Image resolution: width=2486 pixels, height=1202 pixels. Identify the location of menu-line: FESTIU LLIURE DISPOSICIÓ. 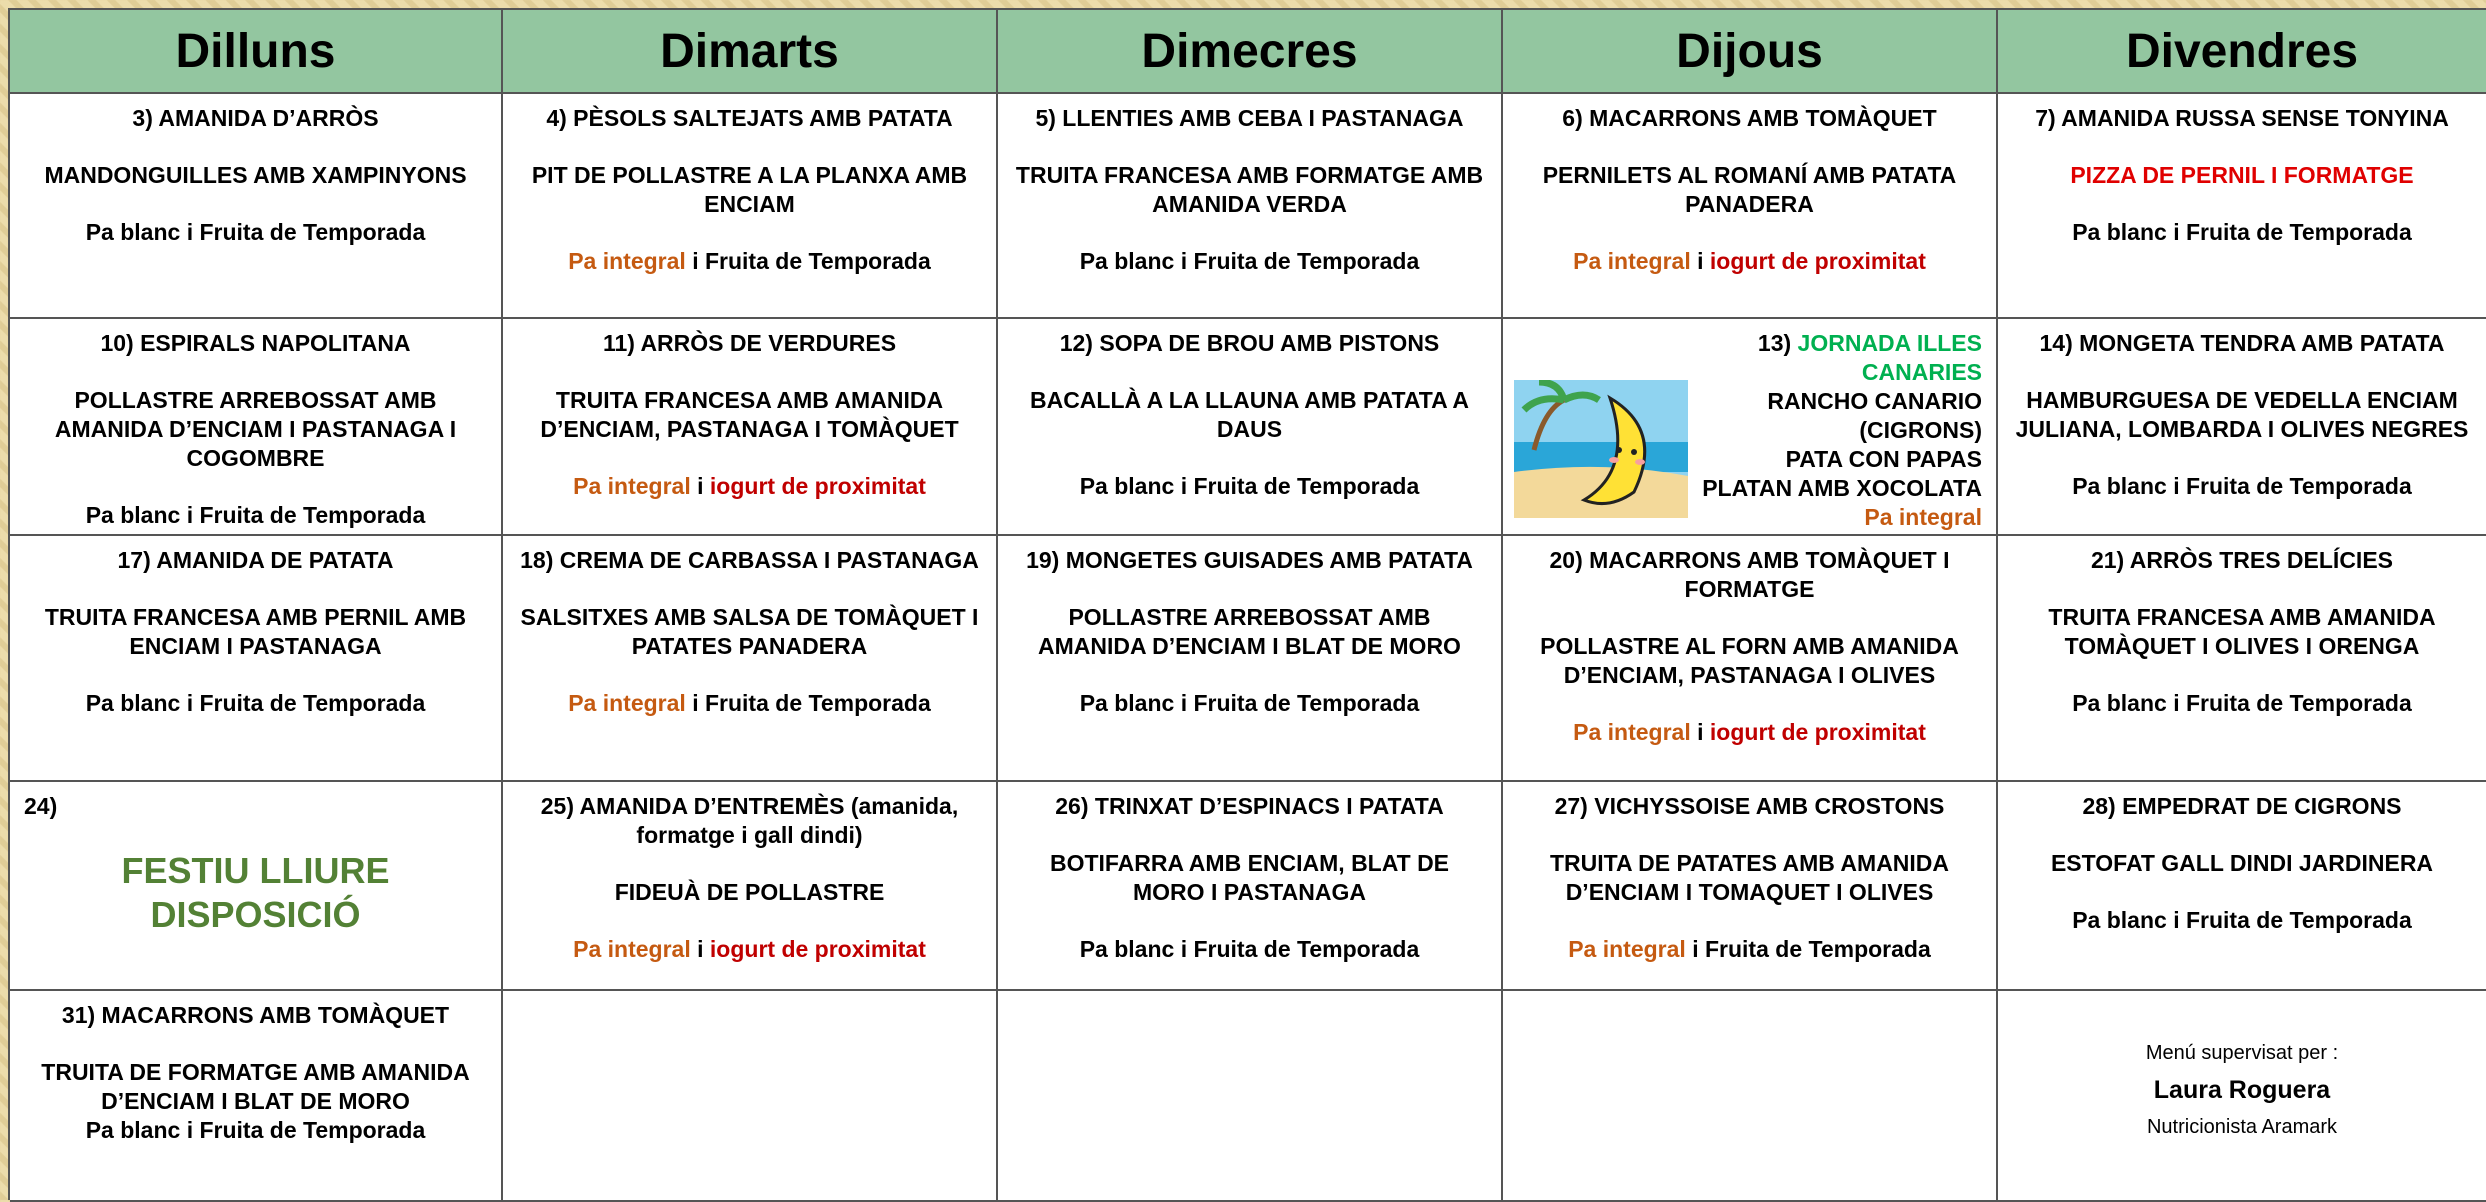
(255, 893).